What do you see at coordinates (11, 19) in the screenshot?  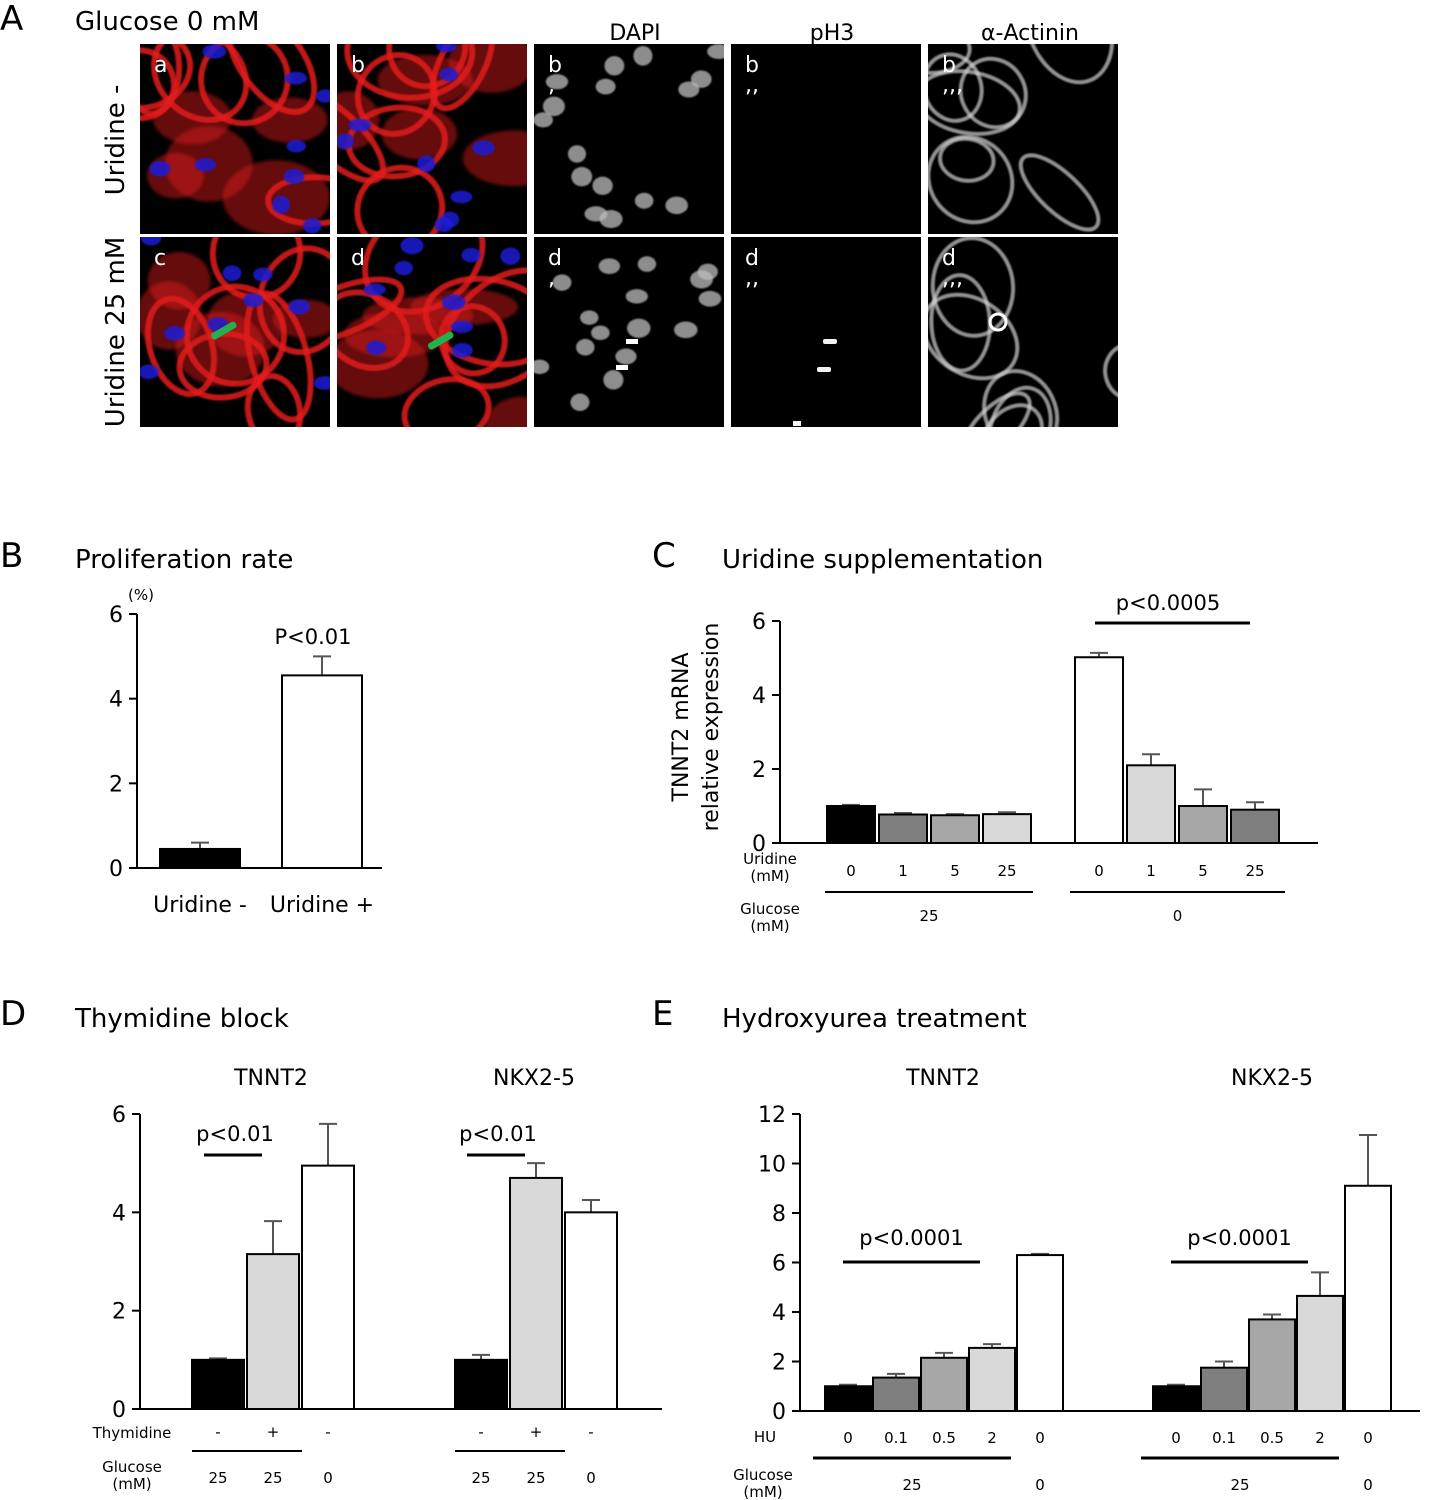 I see `panel-a-letter: A` at bounding box center [11, 19].